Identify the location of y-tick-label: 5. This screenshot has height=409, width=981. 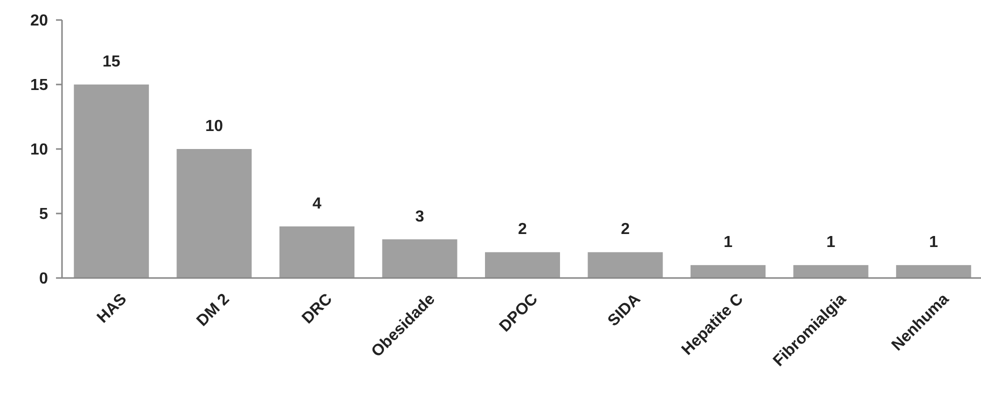
(43, 215).